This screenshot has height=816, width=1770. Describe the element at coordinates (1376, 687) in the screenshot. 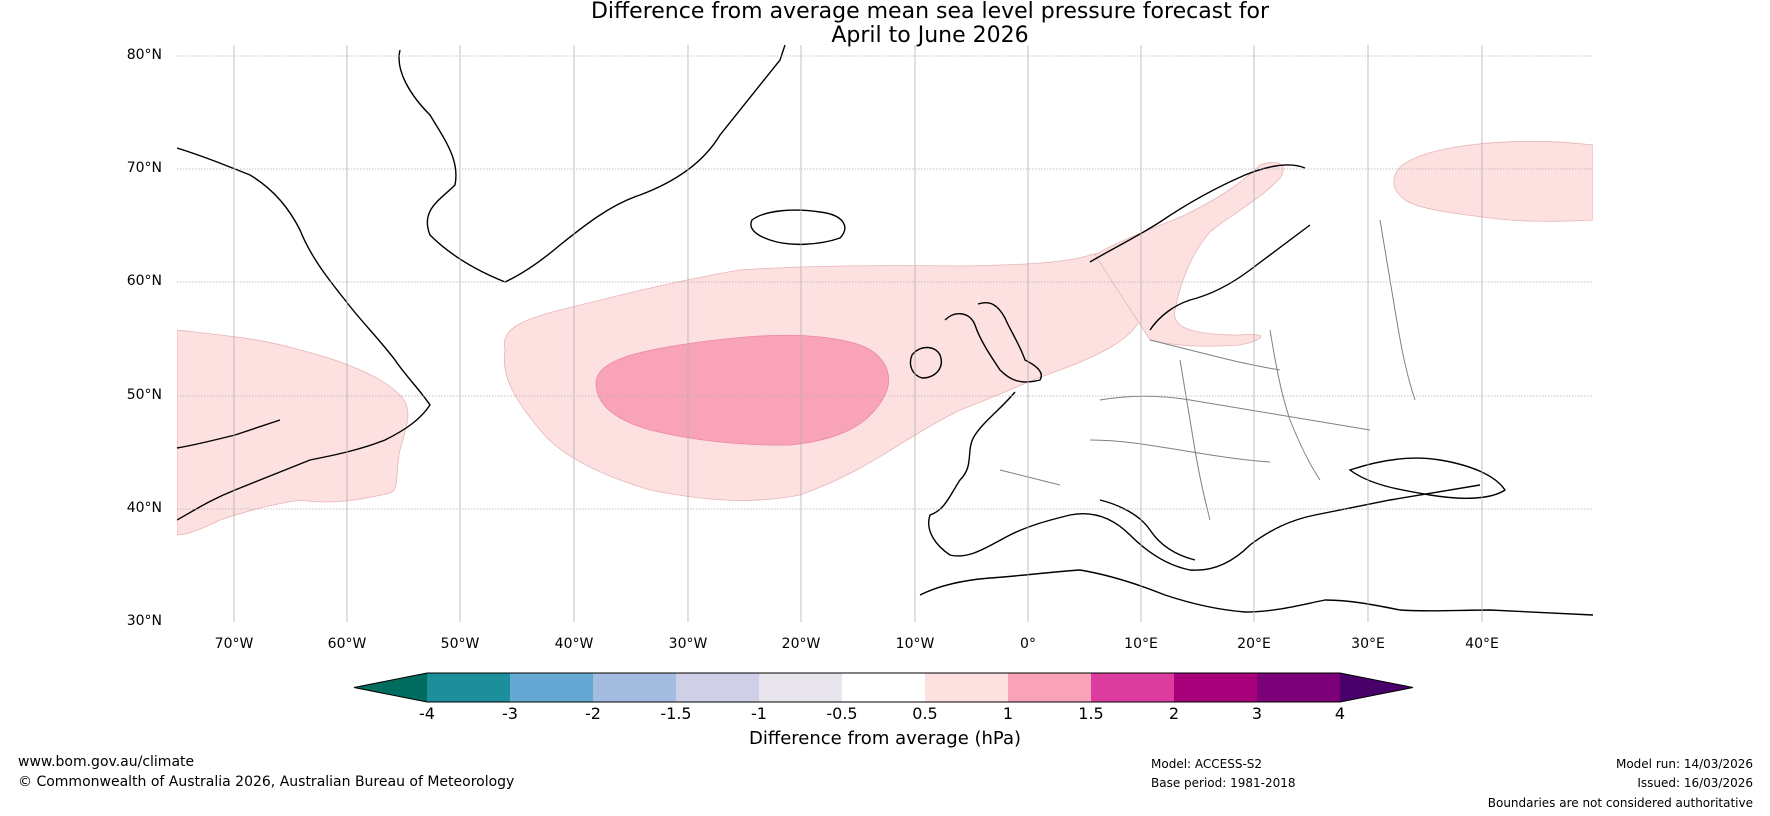

I see `colorbar-extend-high` at that location.